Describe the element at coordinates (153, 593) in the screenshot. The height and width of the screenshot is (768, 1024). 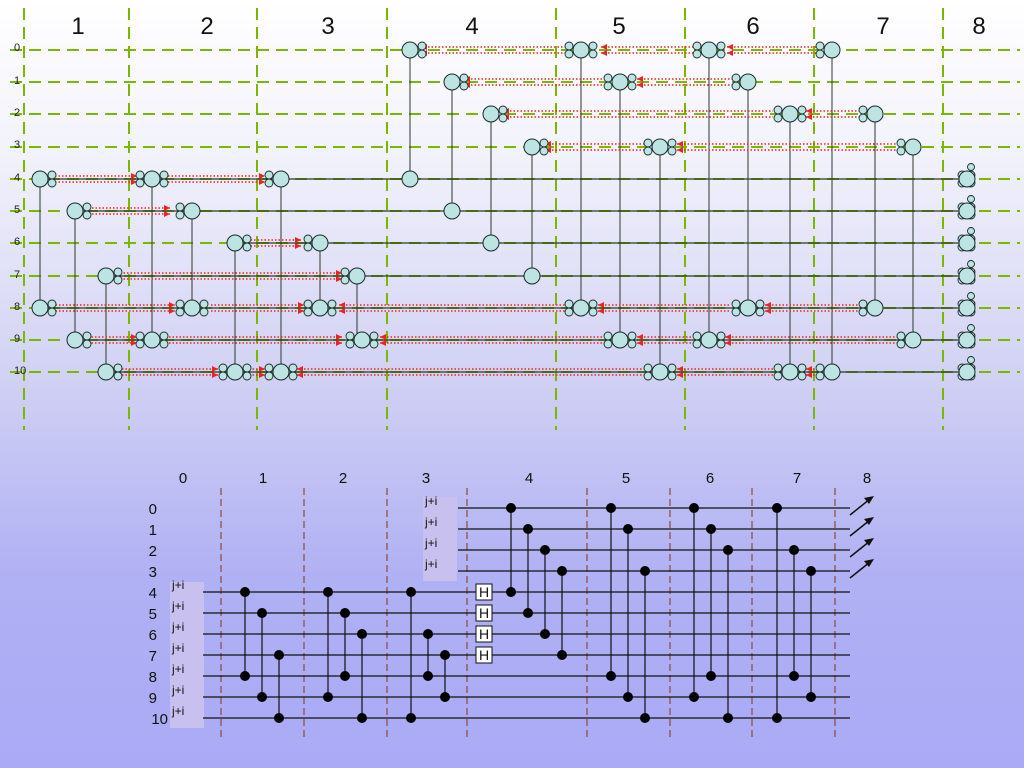
I see `bottom-row-label: 4` at that location.